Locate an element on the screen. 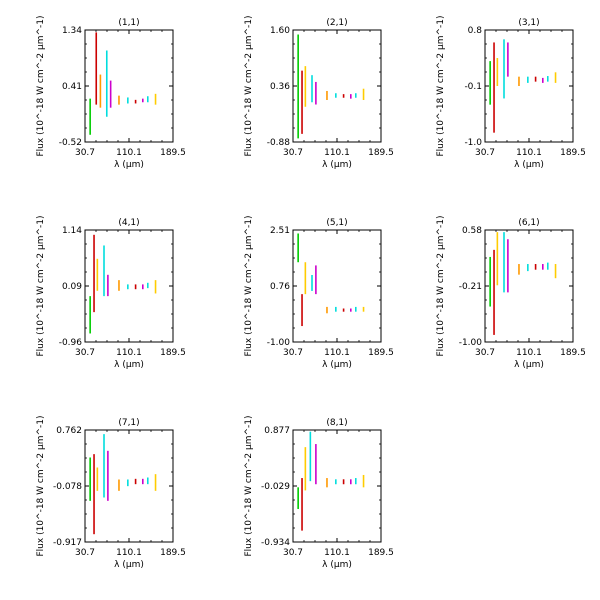  y-tick-label: -0.029 is located at coordinates (275, 487).